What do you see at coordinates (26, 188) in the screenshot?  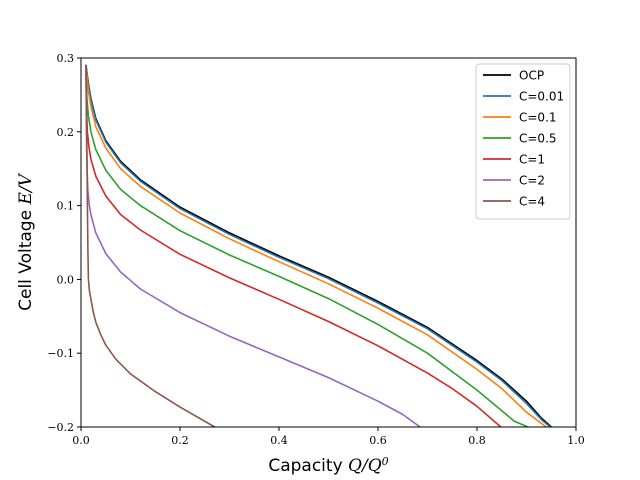 I see `y-axis-label-math: E/V` at bounding box center [26, 188].